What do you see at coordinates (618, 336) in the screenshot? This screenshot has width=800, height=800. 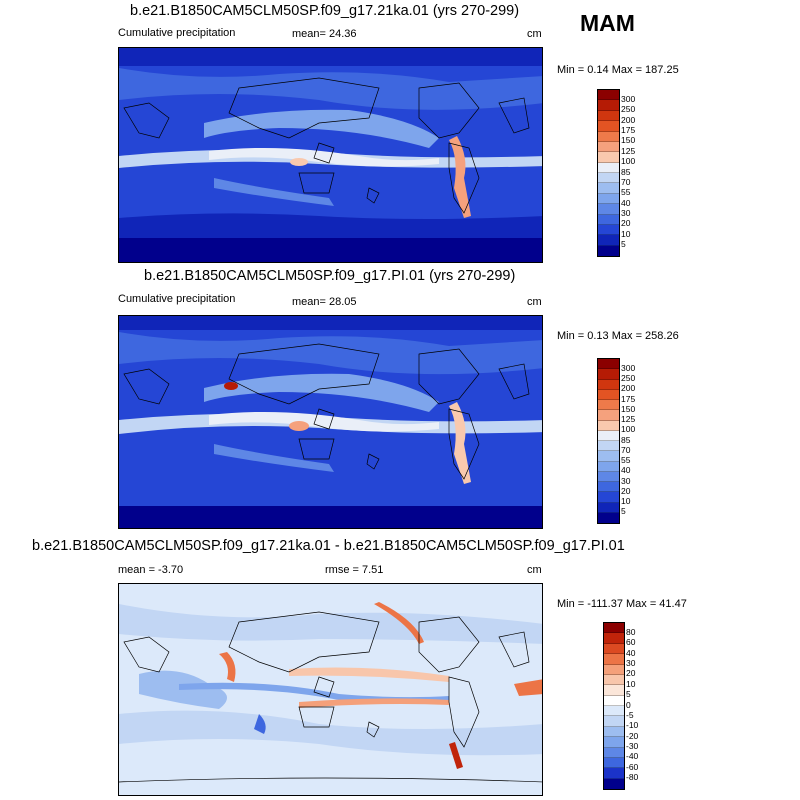 I see `panel2-minmax: Min = 0.13 Max = 258.26` at bounding box center [618, 336].